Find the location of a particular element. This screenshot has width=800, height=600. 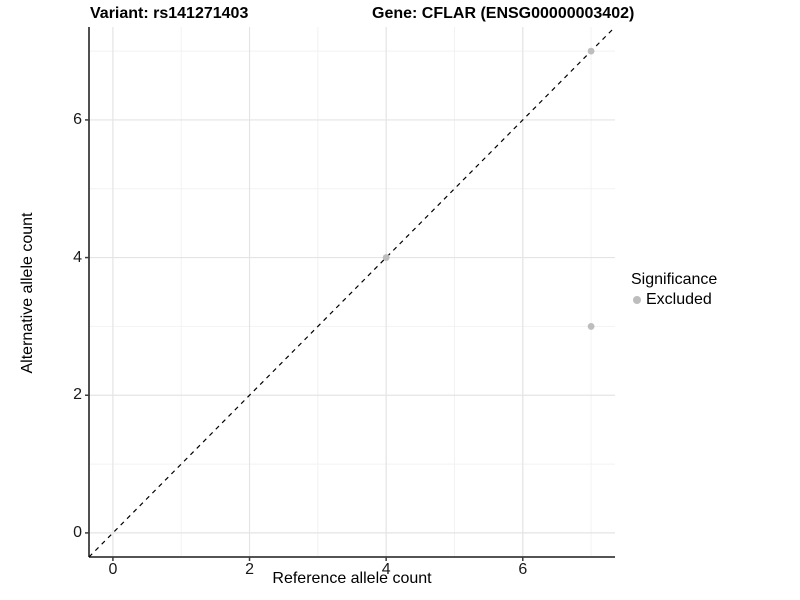

x-tick-label: 0 is located at coordinates (113, 569).